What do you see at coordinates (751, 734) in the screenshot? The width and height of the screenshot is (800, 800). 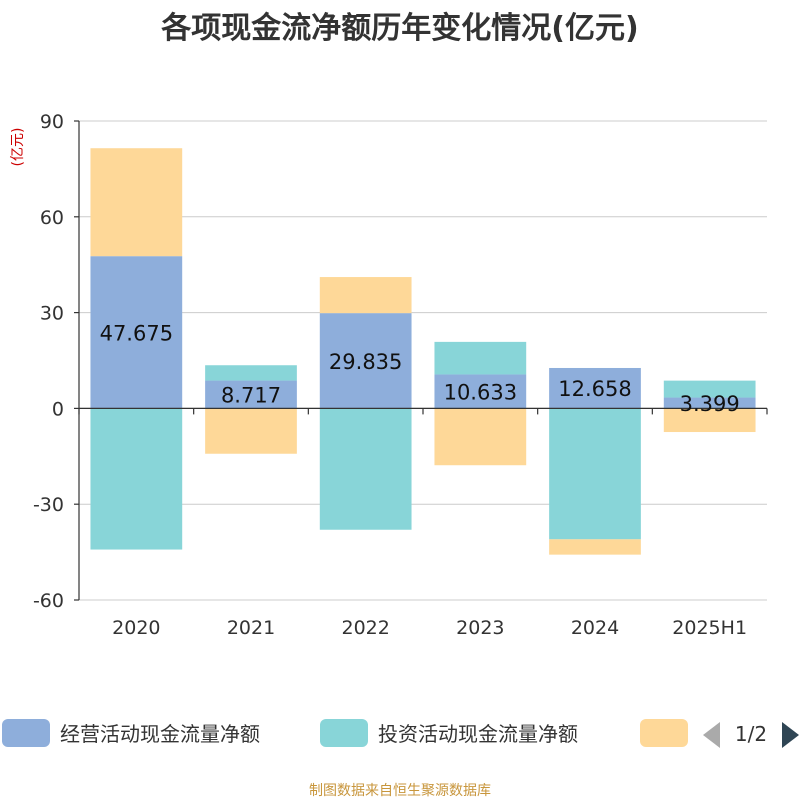 I see `legend-page-indicator: 1/2` at bounding box center [751, 734].